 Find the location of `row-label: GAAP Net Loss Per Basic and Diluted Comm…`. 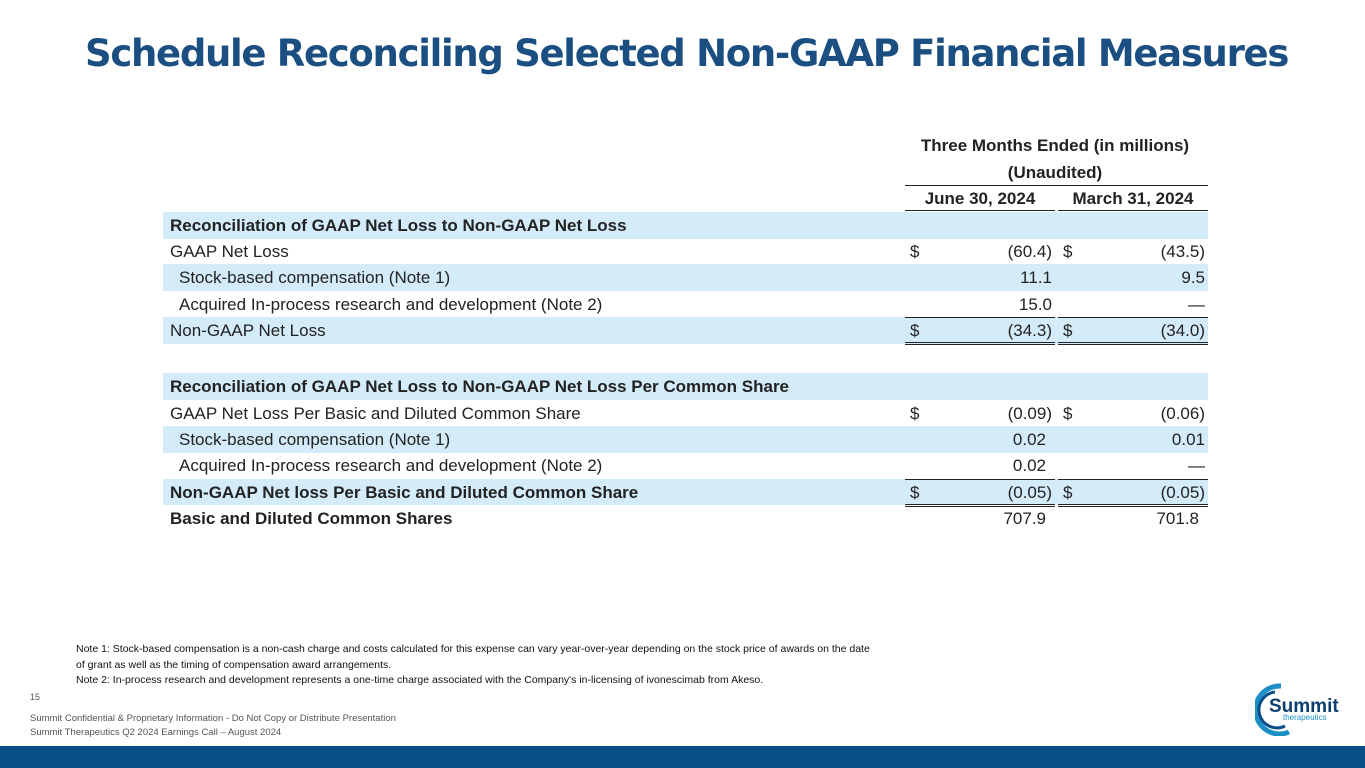

row-label: GAAP Net Loss Per Basic and Diluted Comm… is located at coordinates (375, 413).